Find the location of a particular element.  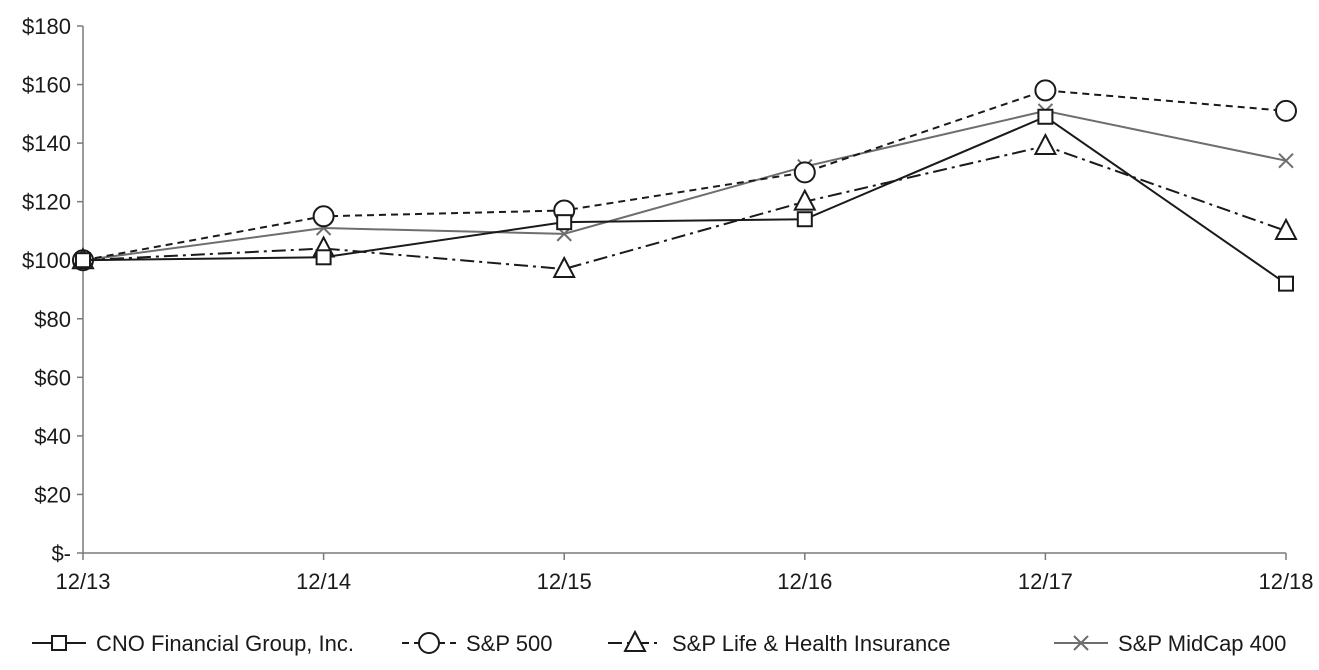

legend-item: S&P MidCap 400 is located at coordinates (1170, 643).